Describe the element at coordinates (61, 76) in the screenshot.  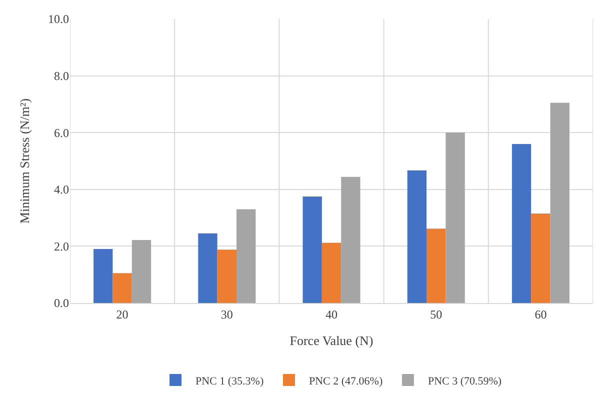
I see `y-tick-label: 8.0` at that location.